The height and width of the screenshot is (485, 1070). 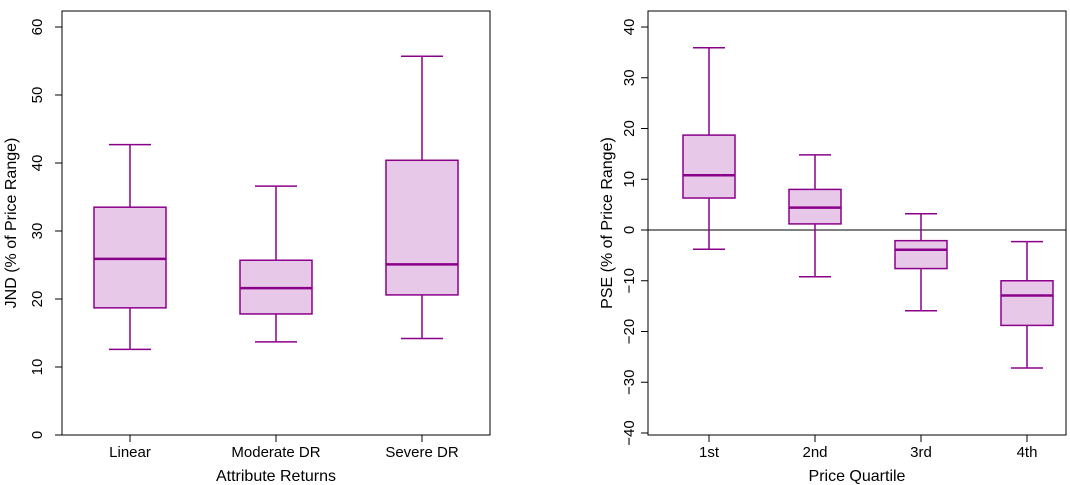 I want to click on x-tick-label: 1st, so click(x=709, y=452).